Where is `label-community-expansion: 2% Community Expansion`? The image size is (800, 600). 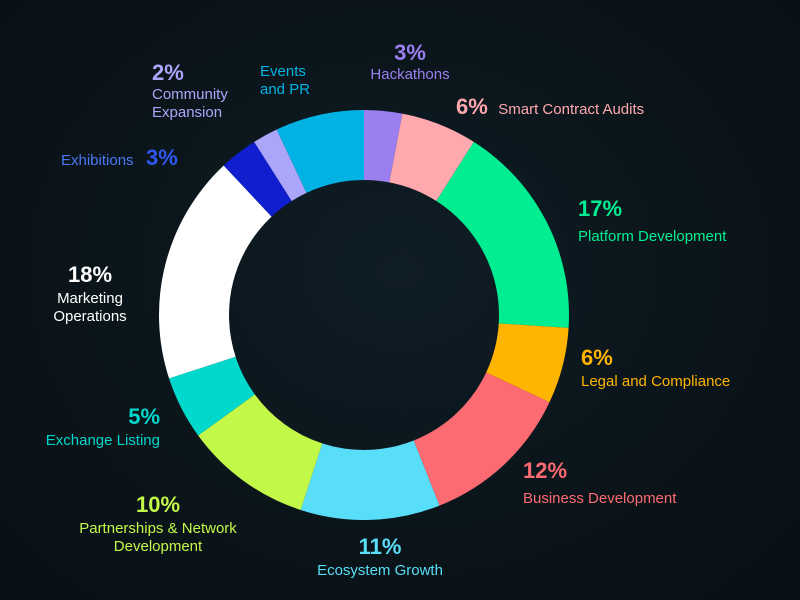 label-community-expansion: 2% Community Expansion is located at coordinates (207, 91).